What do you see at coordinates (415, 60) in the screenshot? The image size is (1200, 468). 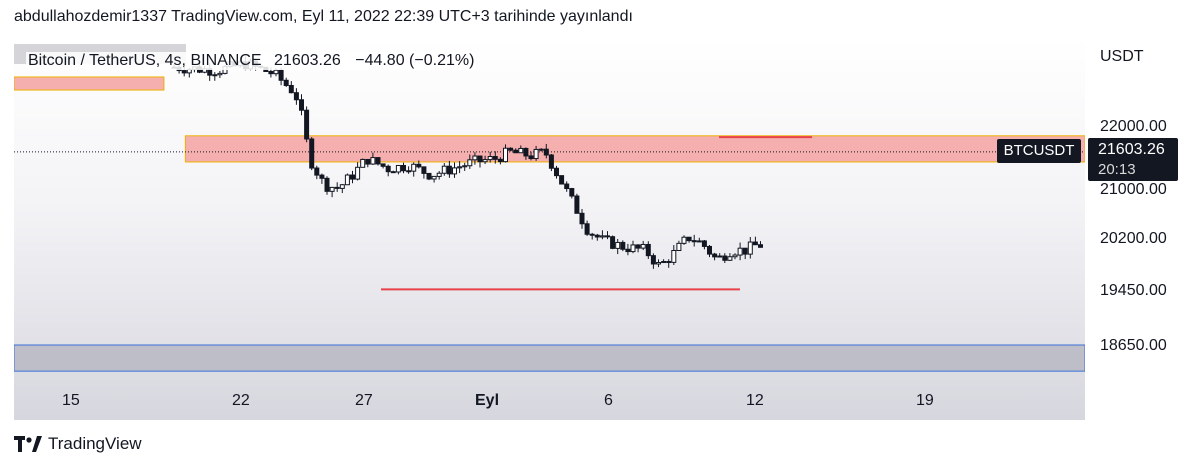 I see `symbol-change: −44.80 (−0.21%)` at bounding box center [415, 60].